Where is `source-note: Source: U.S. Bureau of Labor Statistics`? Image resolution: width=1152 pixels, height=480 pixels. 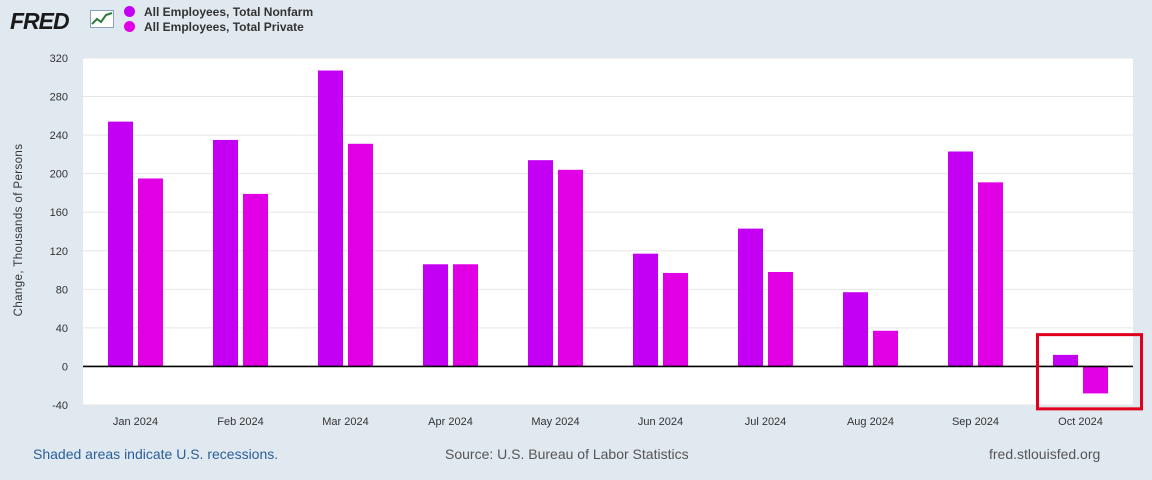
source-note: Source: U.S. Bureau of Labor Statistics is located at coordinates (567, 454).